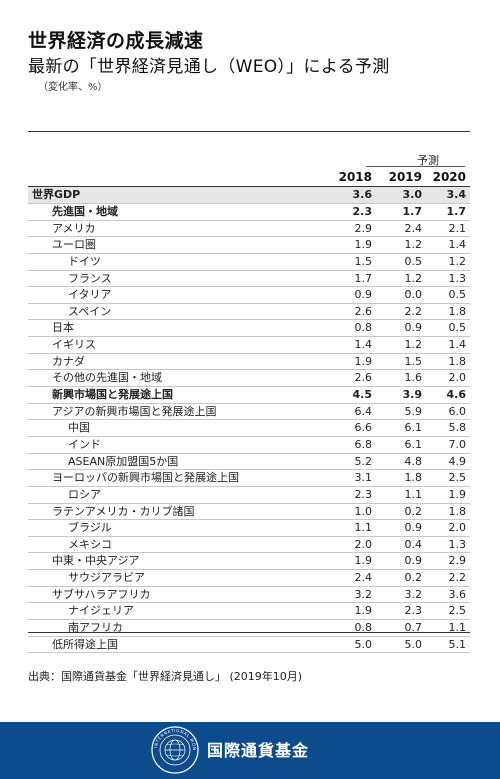 The image size is (500, 779). Describe the element at coordinates (413, 295) in the screenshot. I see `value-cell-2019: 0.0` at that location.